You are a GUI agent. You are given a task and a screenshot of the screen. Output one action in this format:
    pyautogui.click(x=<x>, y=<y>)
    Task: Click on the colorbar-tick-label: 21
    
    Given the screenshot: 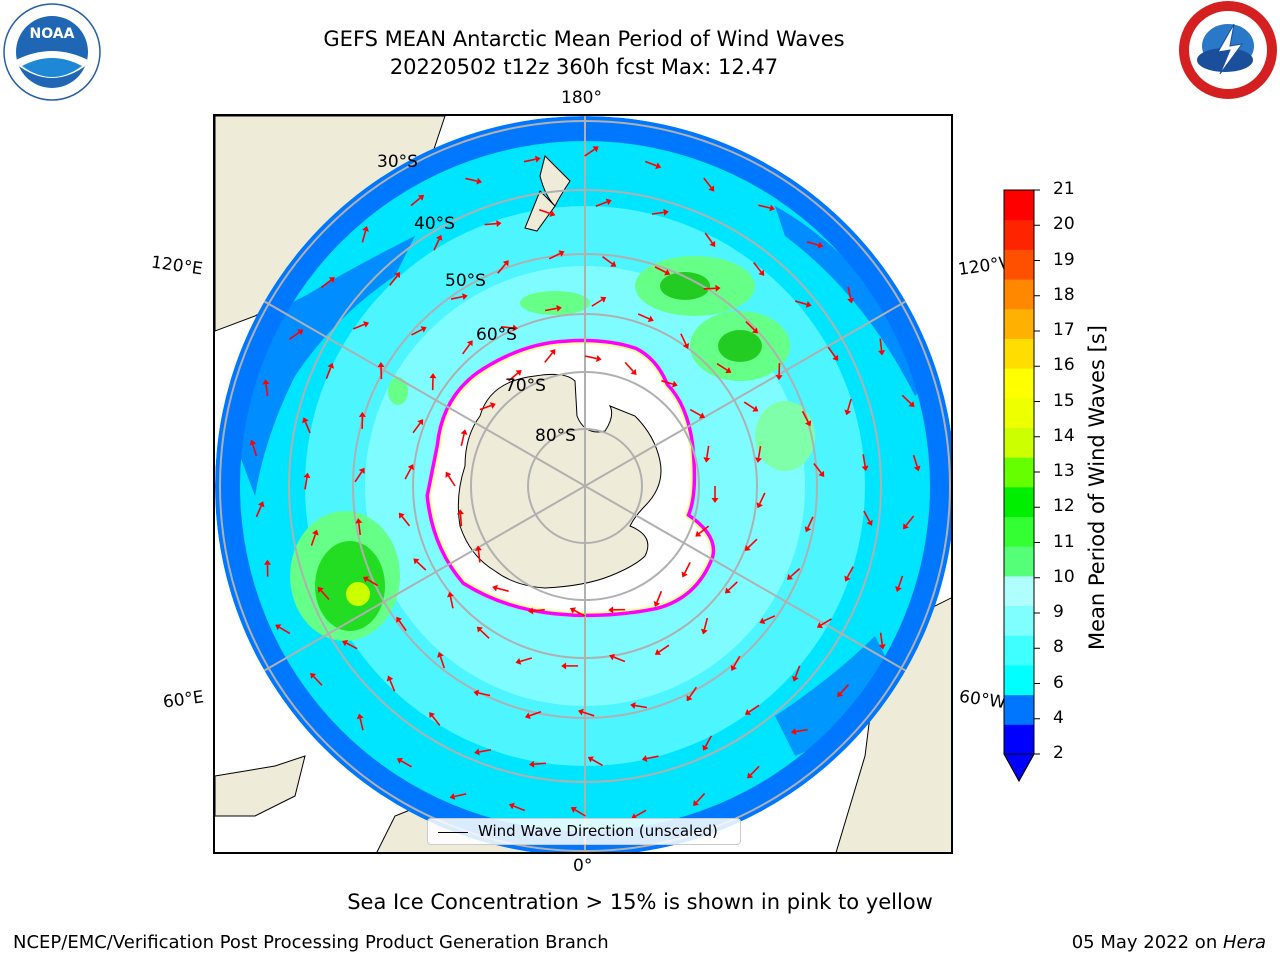 What is the action you would take?
    pyautogui.click(x=1064, y=189)
    